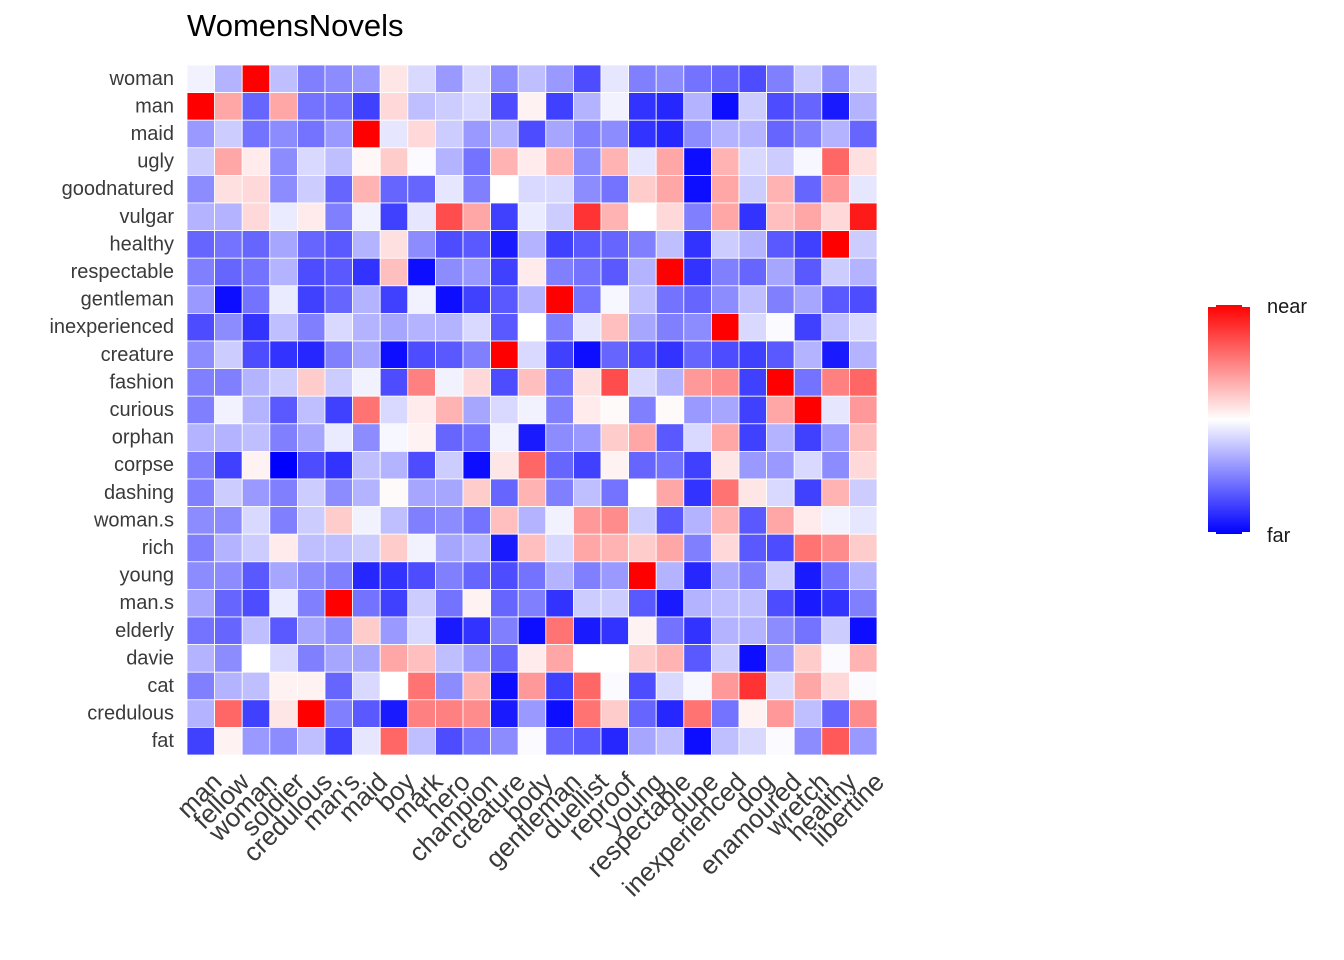 This screenshot has width=1344, height=960. Describe the element at coordinates (615, 575) in the screenshot. I see `heatmap-cell-young-reproof` at that location.